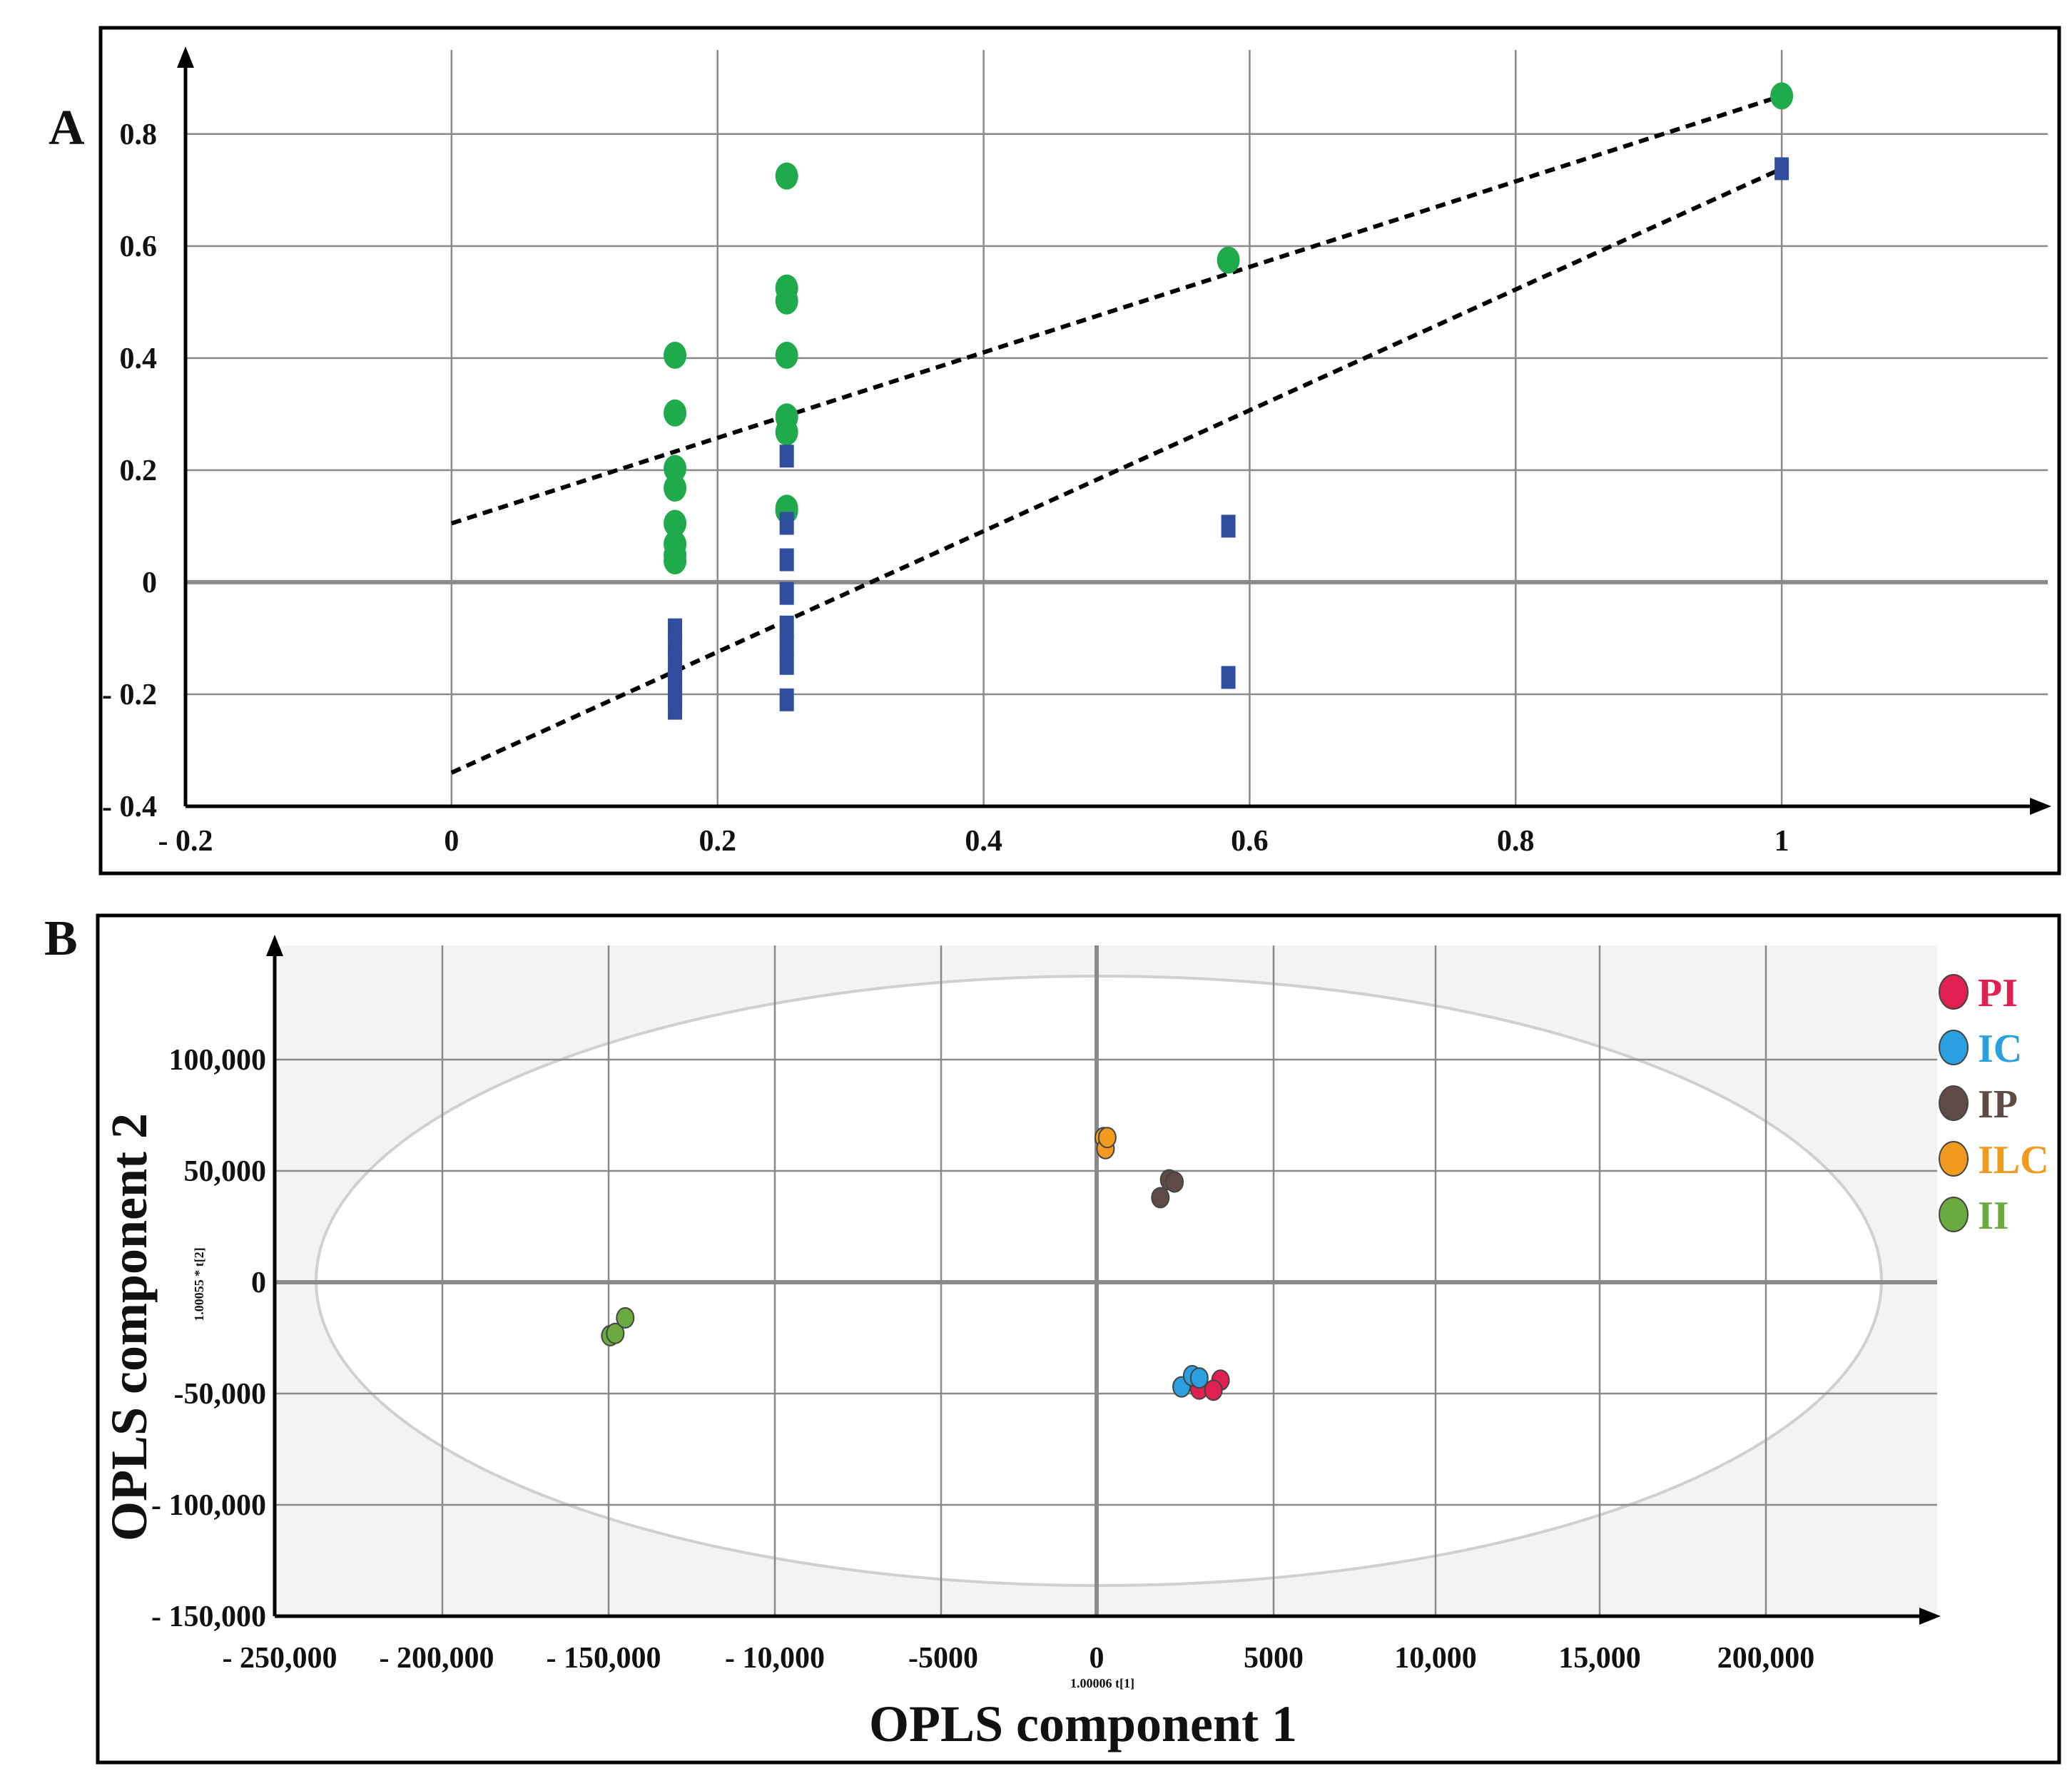 The image size is (2072, 1781). What do you see at coordinates (1998, 1104) in the screenshot?
I see `legend-label-ip: IP` at bounding box center [1998, 1104].